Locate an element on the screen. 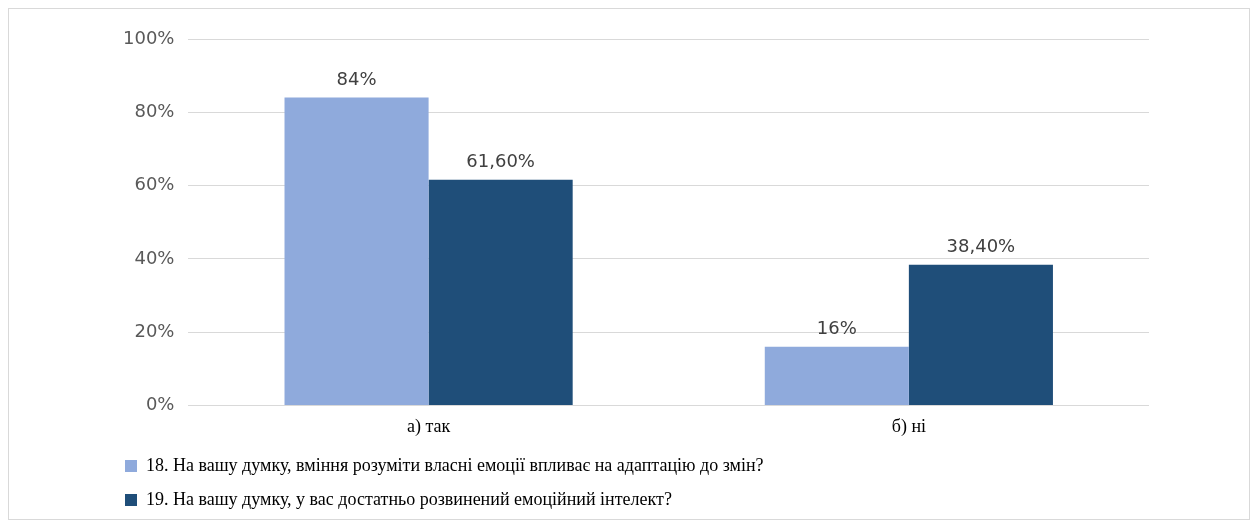 Image resolution: width=1258 pixels, height=527 pixels. y-tick-label: 0% is located at coordinates (160, 404).